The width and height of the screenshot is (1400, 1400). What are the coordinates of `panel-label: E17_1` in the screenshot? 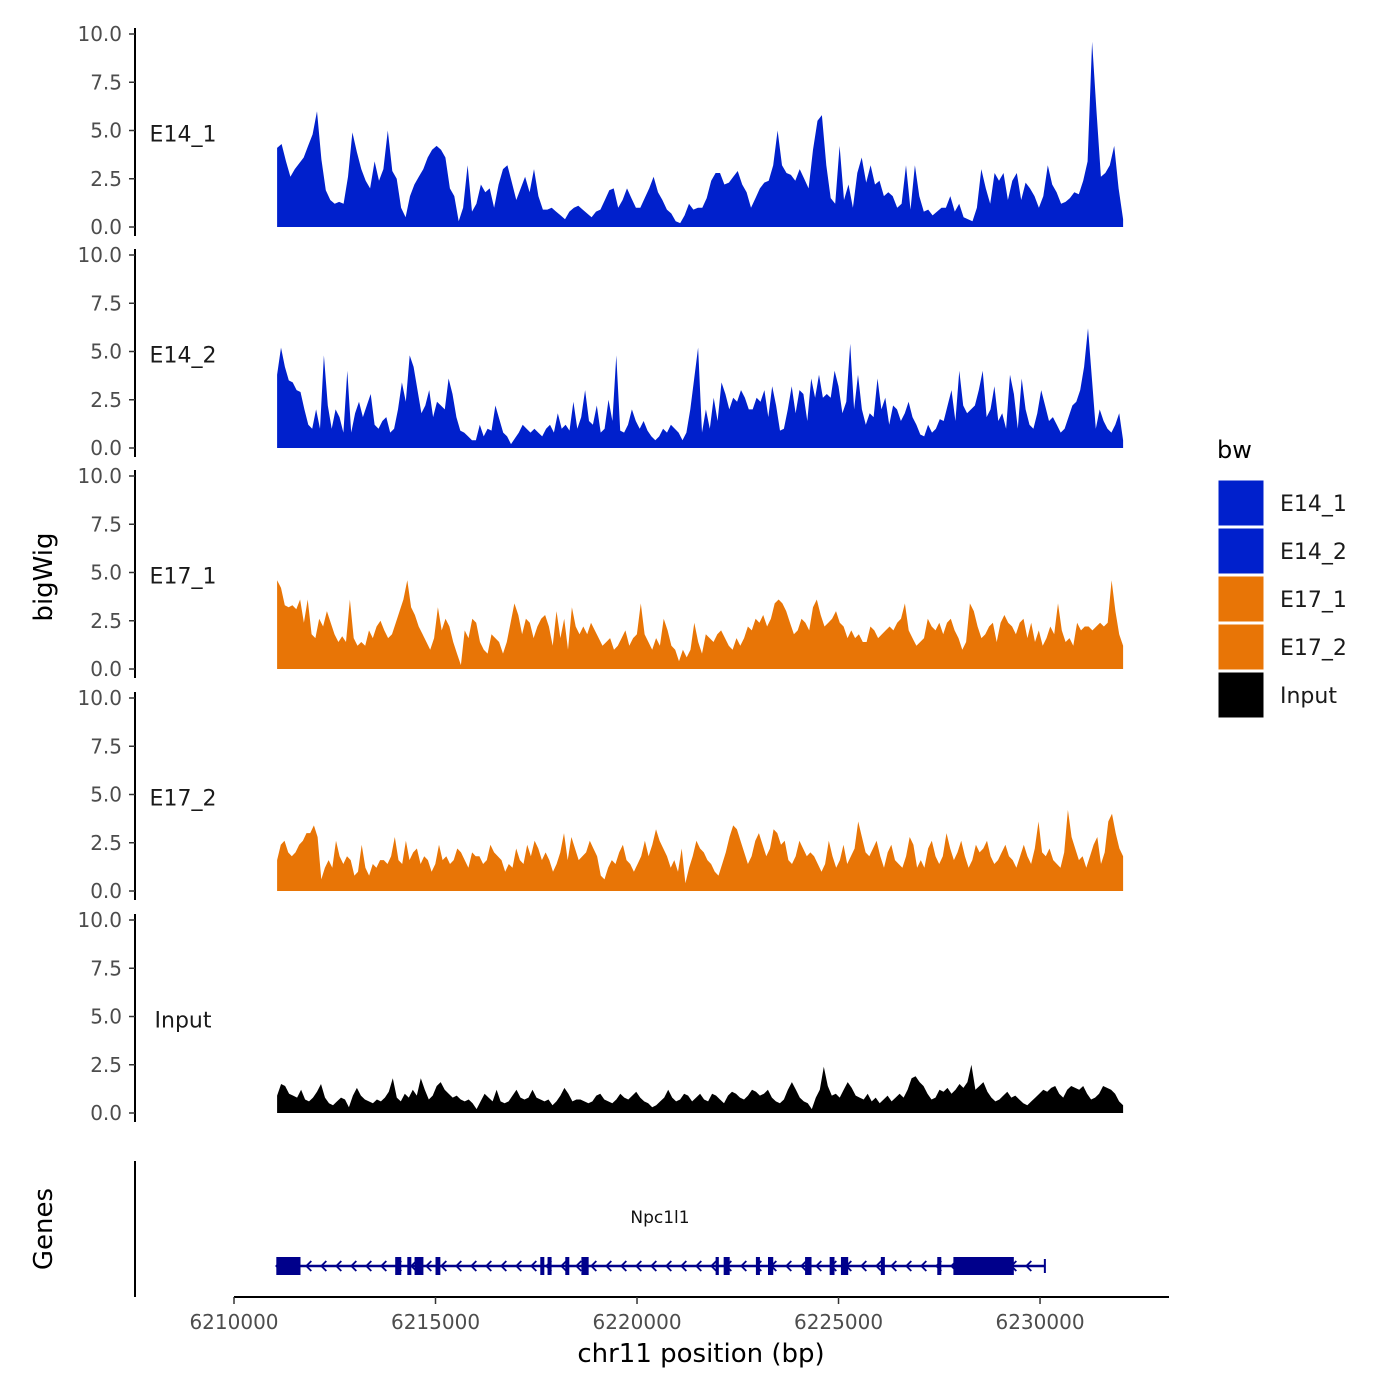 It's located at (183, 577).